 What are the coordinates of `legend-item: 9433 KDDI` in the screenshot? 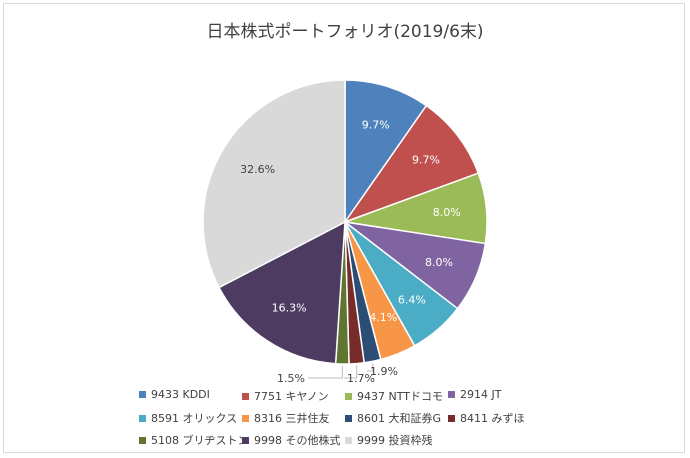 It's located at (174, 394).